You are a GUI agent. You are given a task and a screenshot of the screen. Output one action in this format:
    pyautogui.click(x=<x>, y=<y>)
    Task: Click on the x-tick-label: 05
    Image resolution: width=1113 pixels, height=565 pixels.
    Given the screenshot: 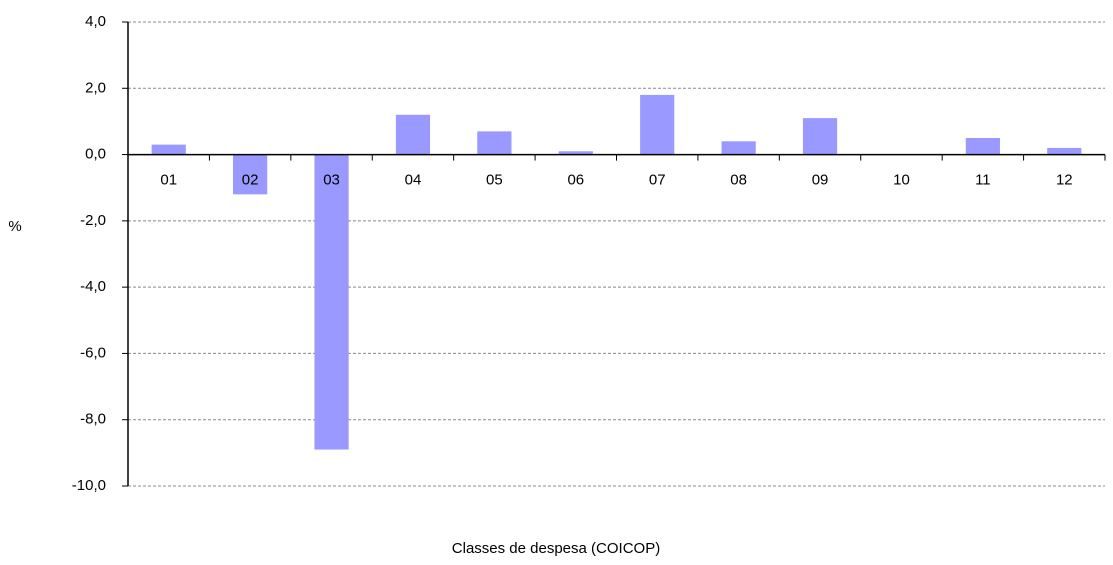 What is the action you would take?
    pyautogui.click(x=494, y=180)
    